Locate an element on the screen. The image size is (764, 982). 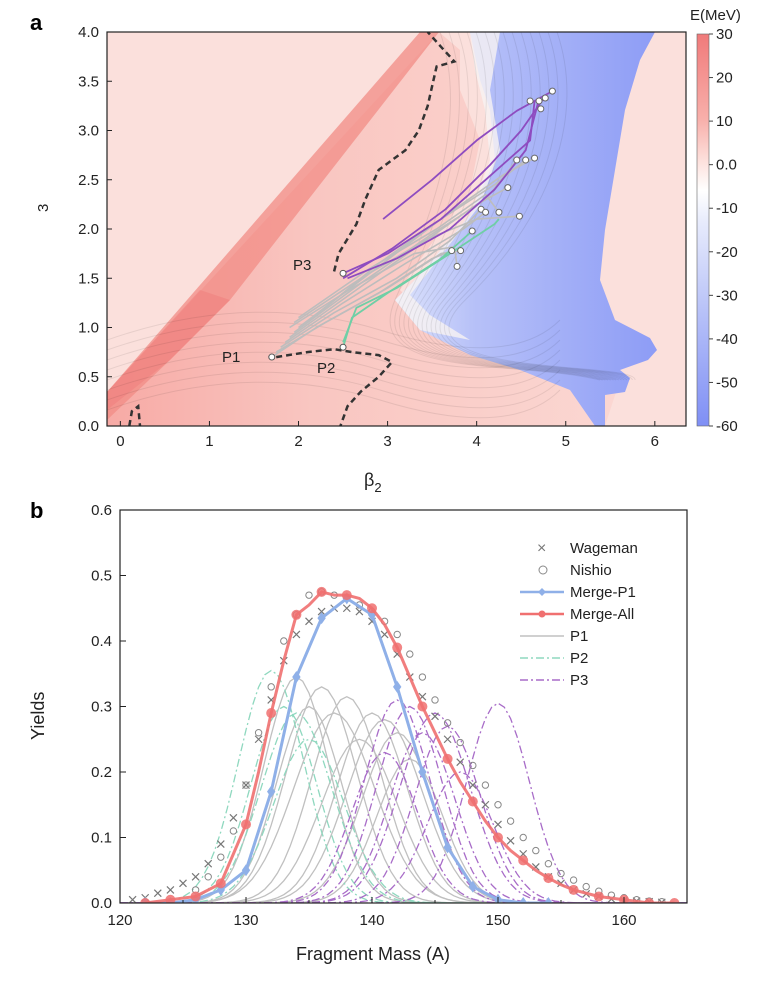
xlabel-sub: 2 is located at coordinates (377, 487).